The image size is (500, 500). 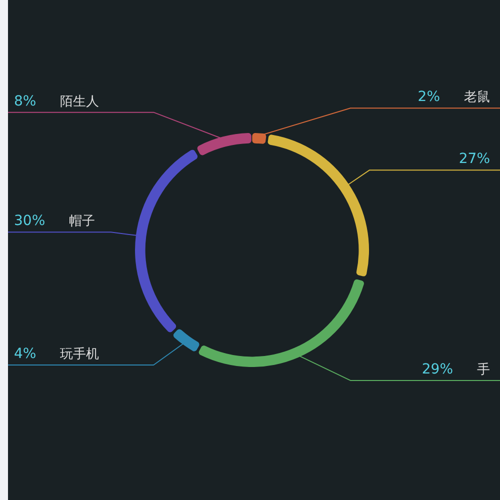 I want to click on slice-label: 陌生人, so click(x=80, y=102).